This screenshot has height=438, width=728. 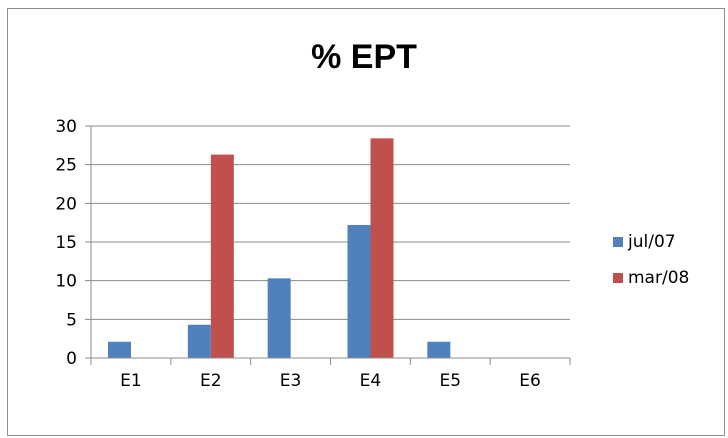 I want to click on x-tick-label-E3: E3, so click(x=291, y=381).